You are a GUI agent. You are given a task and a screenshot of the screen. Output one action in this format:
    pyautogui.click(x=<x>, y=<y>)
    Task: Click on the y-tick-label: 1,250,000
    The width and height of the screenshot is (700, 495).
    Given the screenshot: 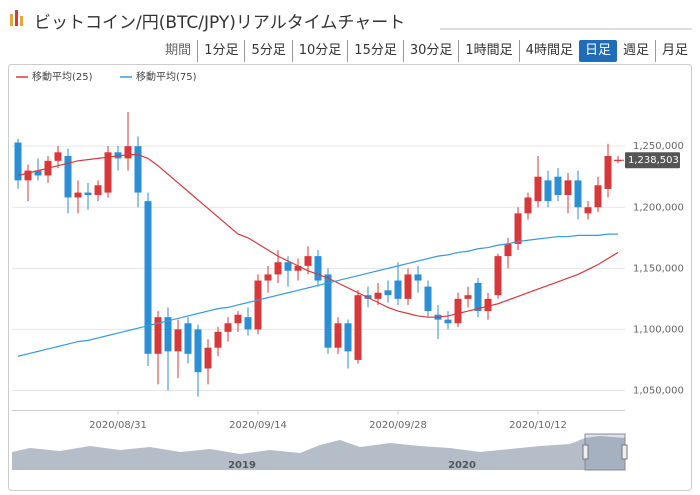 What is the action you would take?
    pyautogui.click(x=658, y=146)
    